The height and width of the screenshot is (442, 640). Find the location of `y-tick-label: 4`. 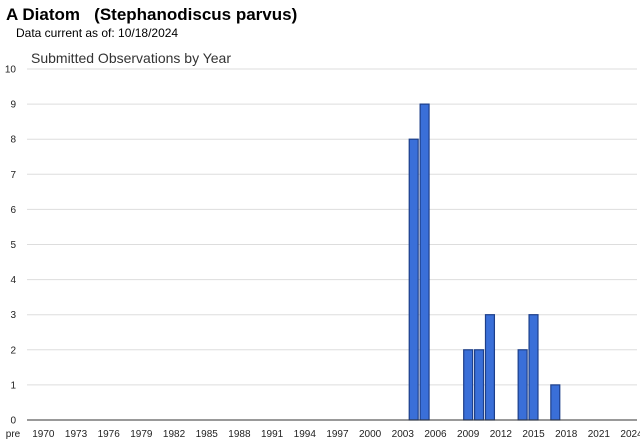

y-tick-label: 4 is located at coordinates (13, 280).